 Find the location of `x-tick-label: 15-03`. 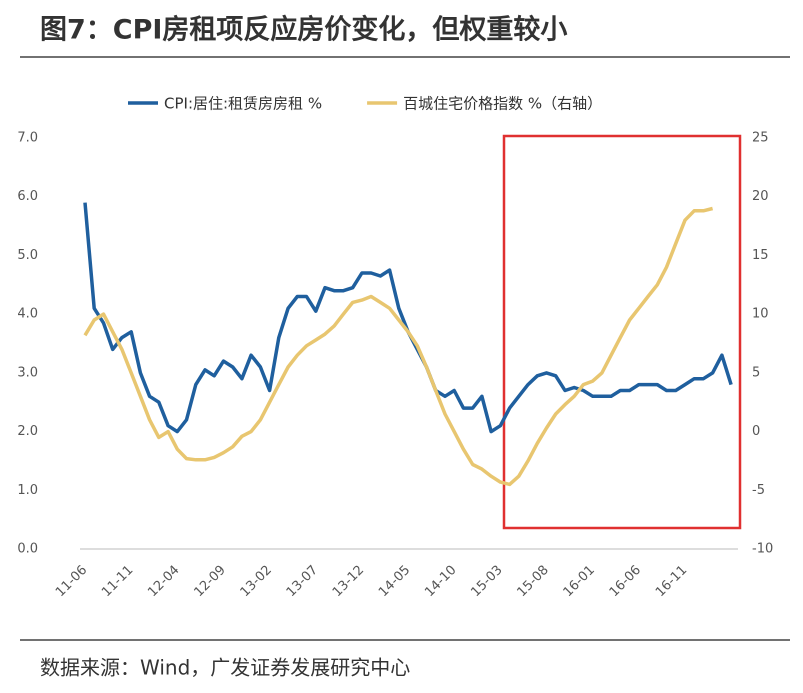

x-tick-label: 15-03 is located at coordinates (486, 581).